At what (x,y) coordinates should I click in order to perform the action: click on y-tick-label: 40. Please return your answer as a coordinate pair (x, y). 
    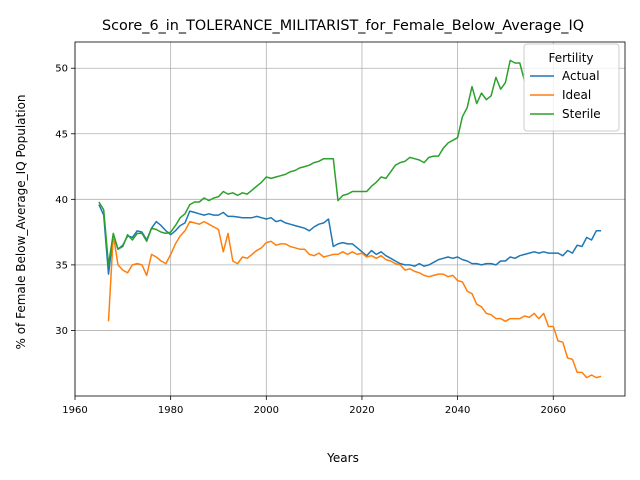
    Looking at the image, I should click on (61, 200).